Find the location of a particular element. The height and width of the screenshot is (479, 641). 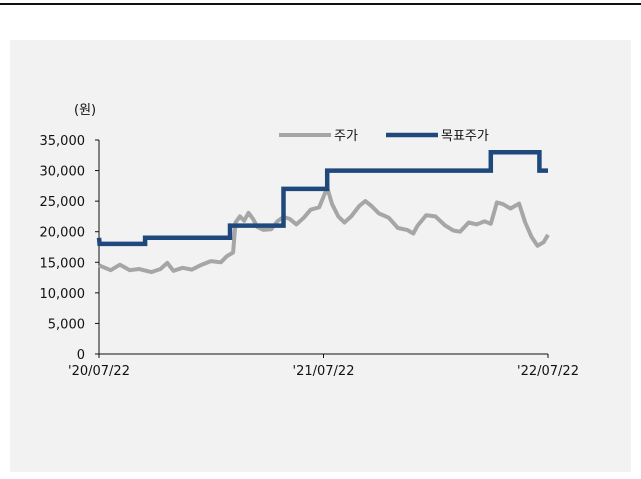

y-tick-label: 20,000 is located at coordinates (63, 233).